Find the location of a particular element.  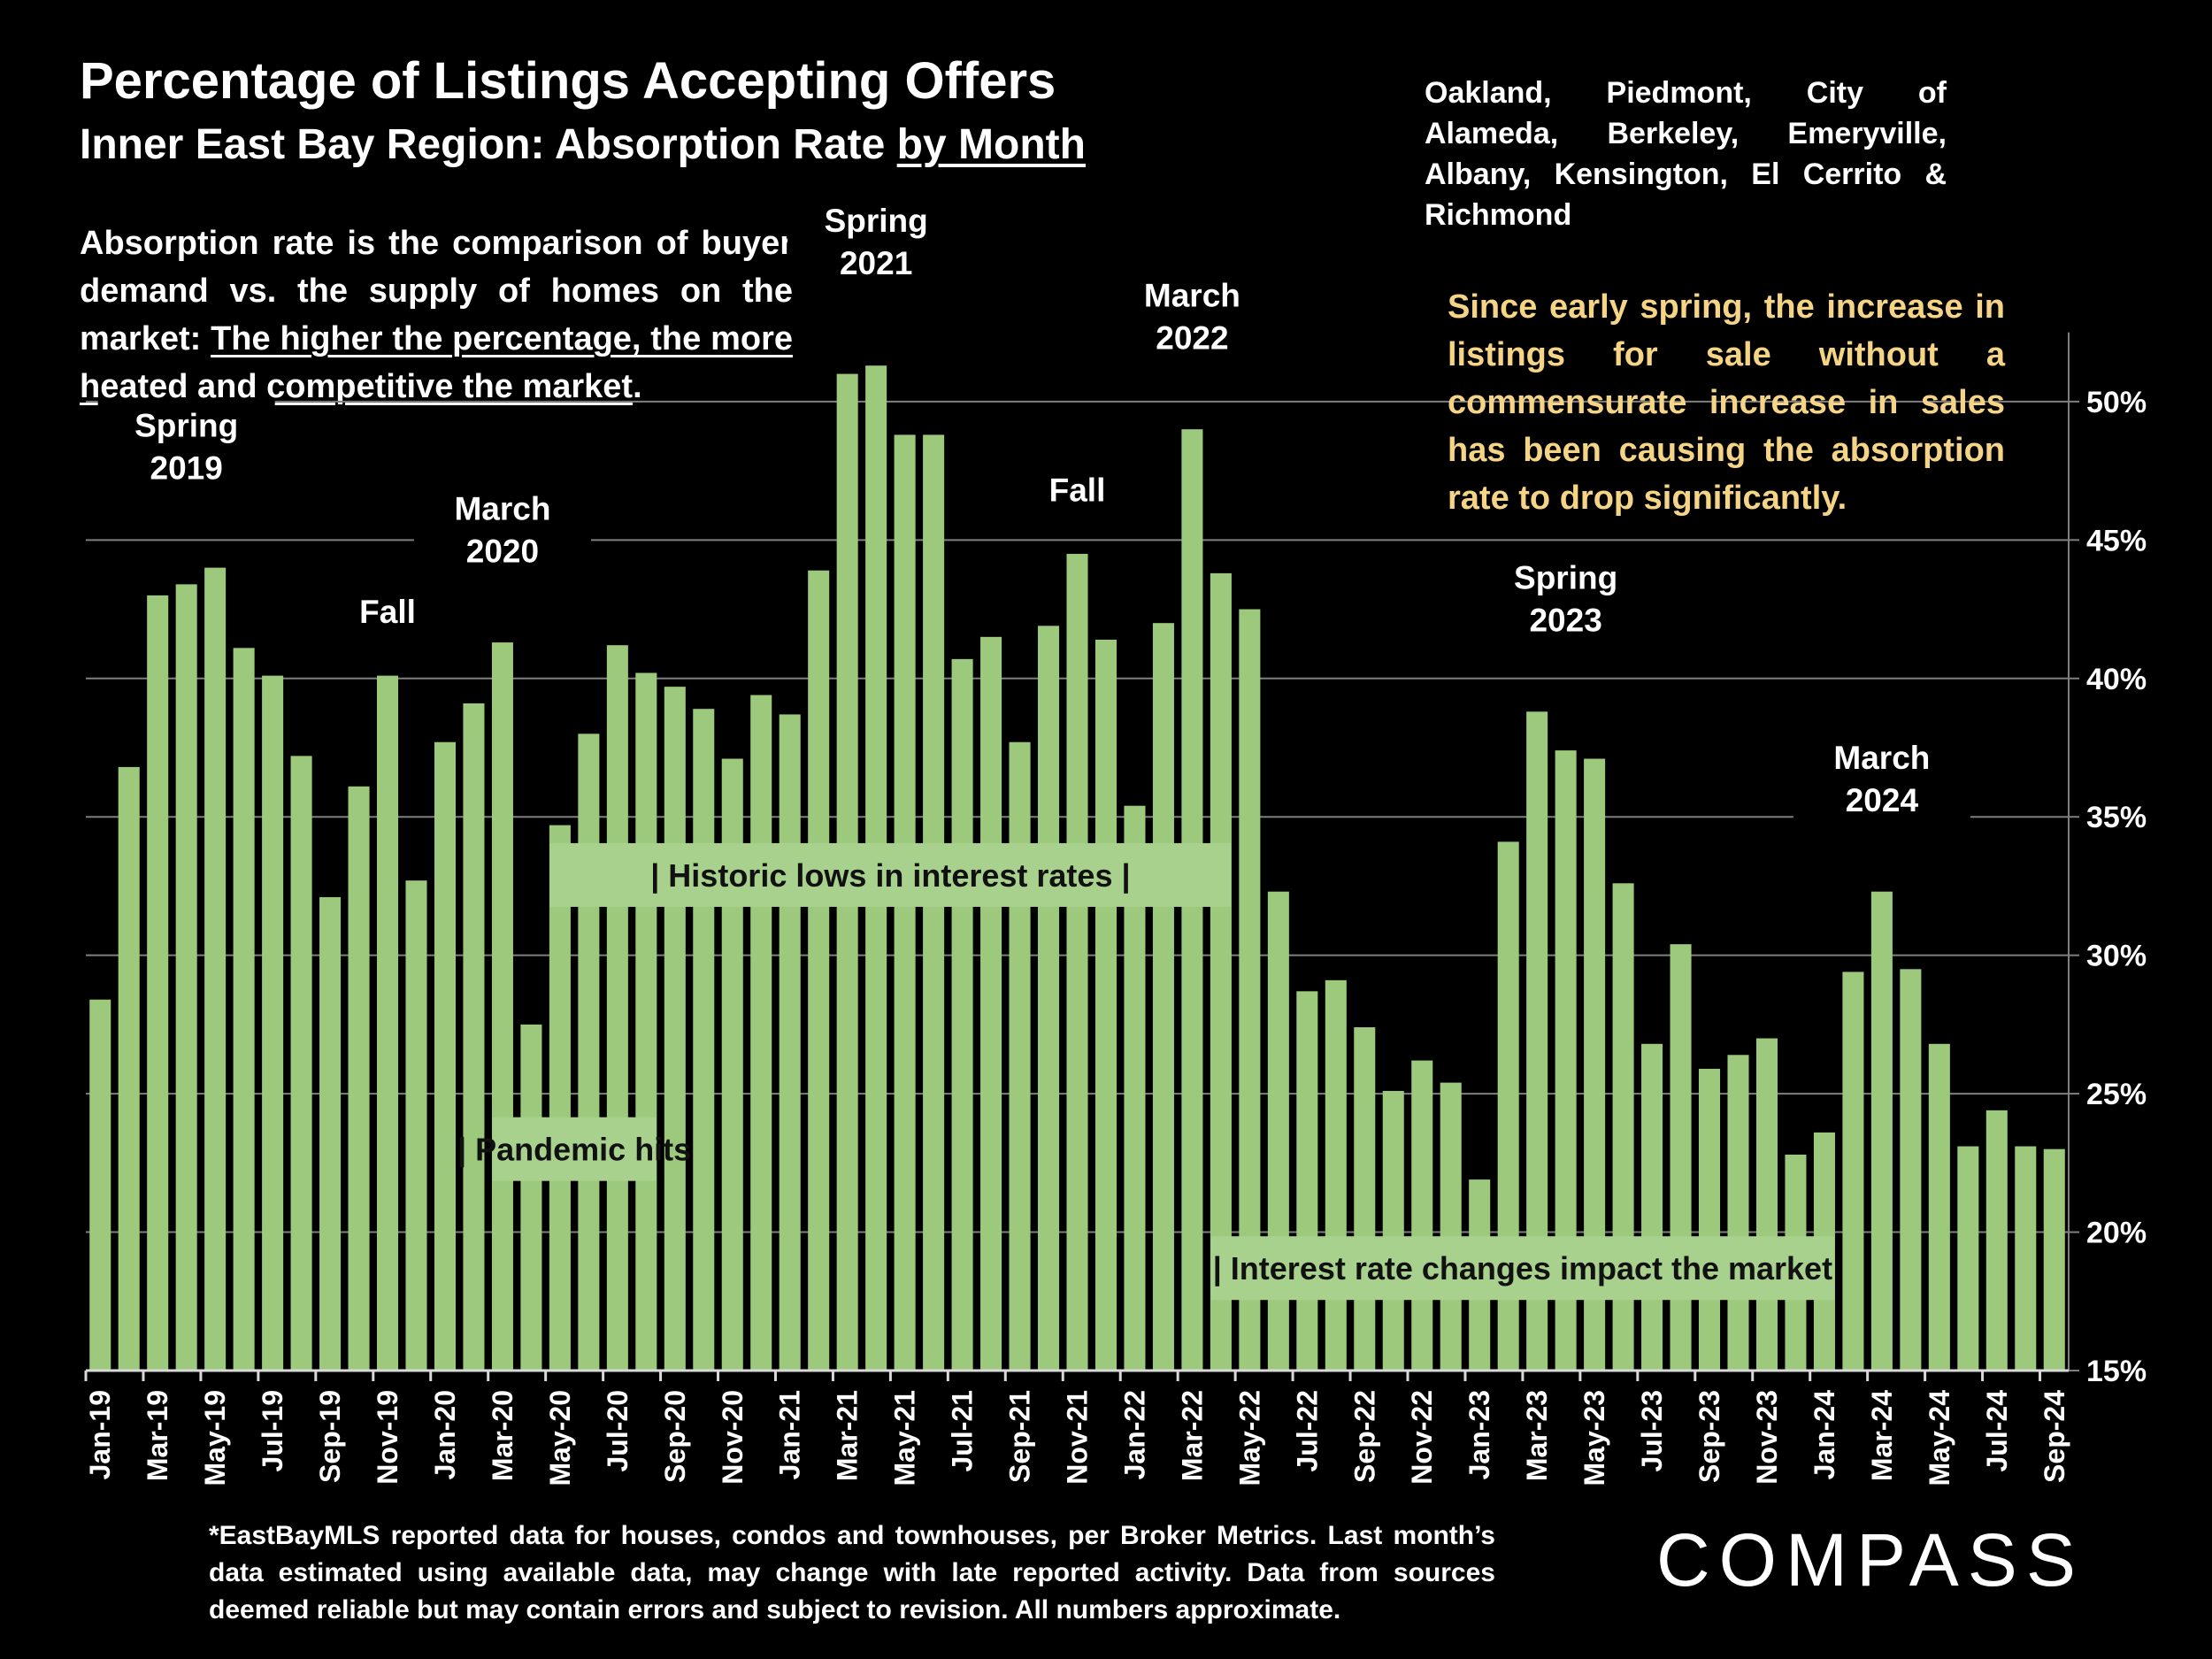

x-tick-label: Sep-19 is located at coordinates (330, 1437).